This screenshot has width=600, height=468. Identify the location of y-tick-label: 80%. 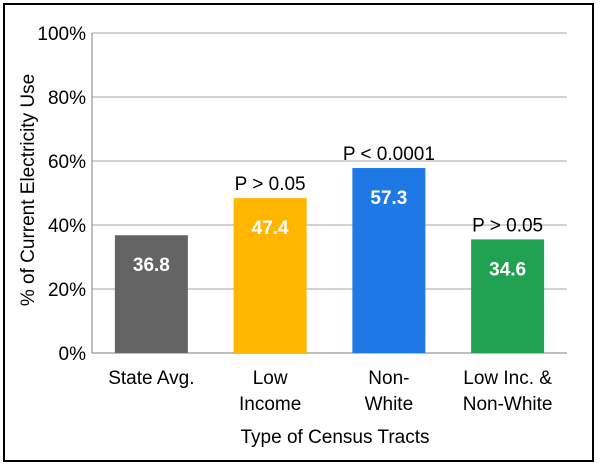
(67, 98).